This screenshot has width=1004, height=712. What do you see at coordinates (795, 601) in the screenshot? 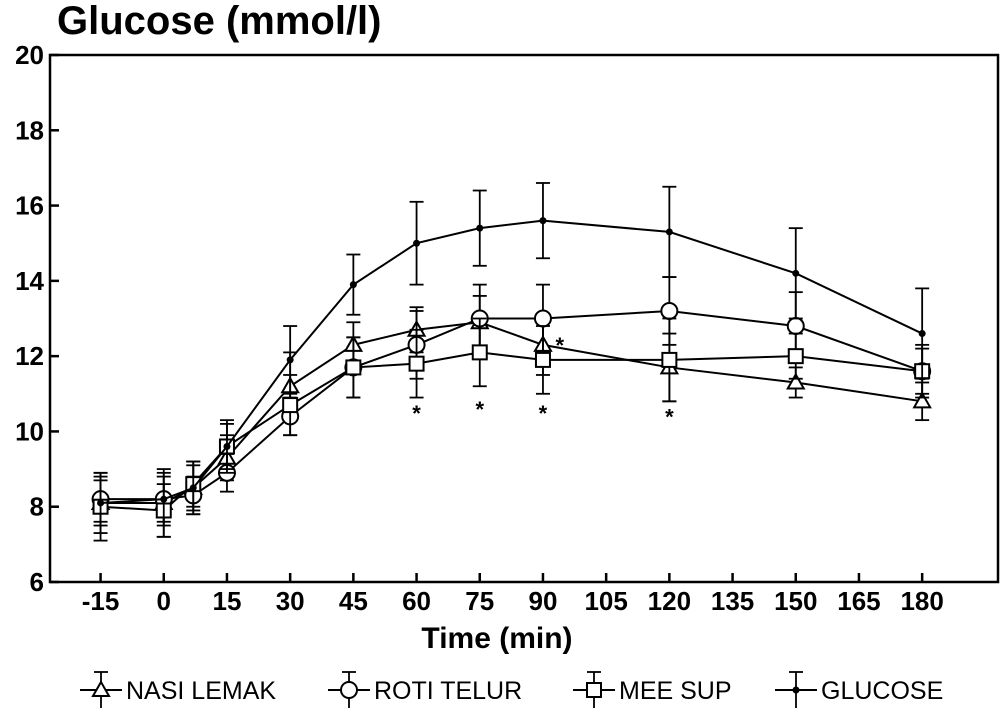
I see `x-tick-label: 150` at bounding box center [795, 601].